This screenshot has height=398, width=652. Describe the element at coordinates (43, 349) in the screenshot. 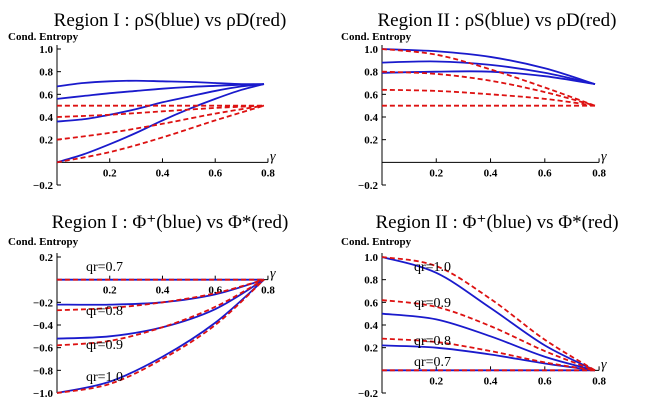

I see `y-tick-label: −0.6` at that location.